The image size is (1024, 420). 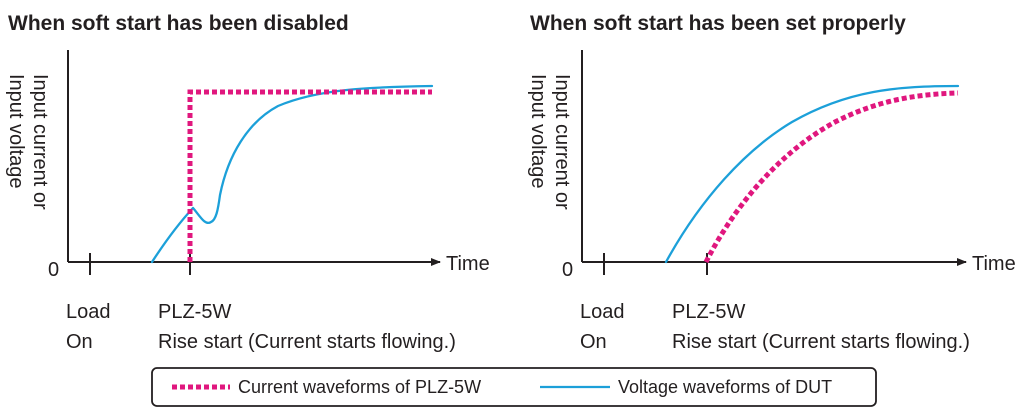 What do you see at coordinates (725, 387) in the screenshot?
I see `legend-label-voltage: Voltage waveforms of DUT` at bounding box center [725, 387].